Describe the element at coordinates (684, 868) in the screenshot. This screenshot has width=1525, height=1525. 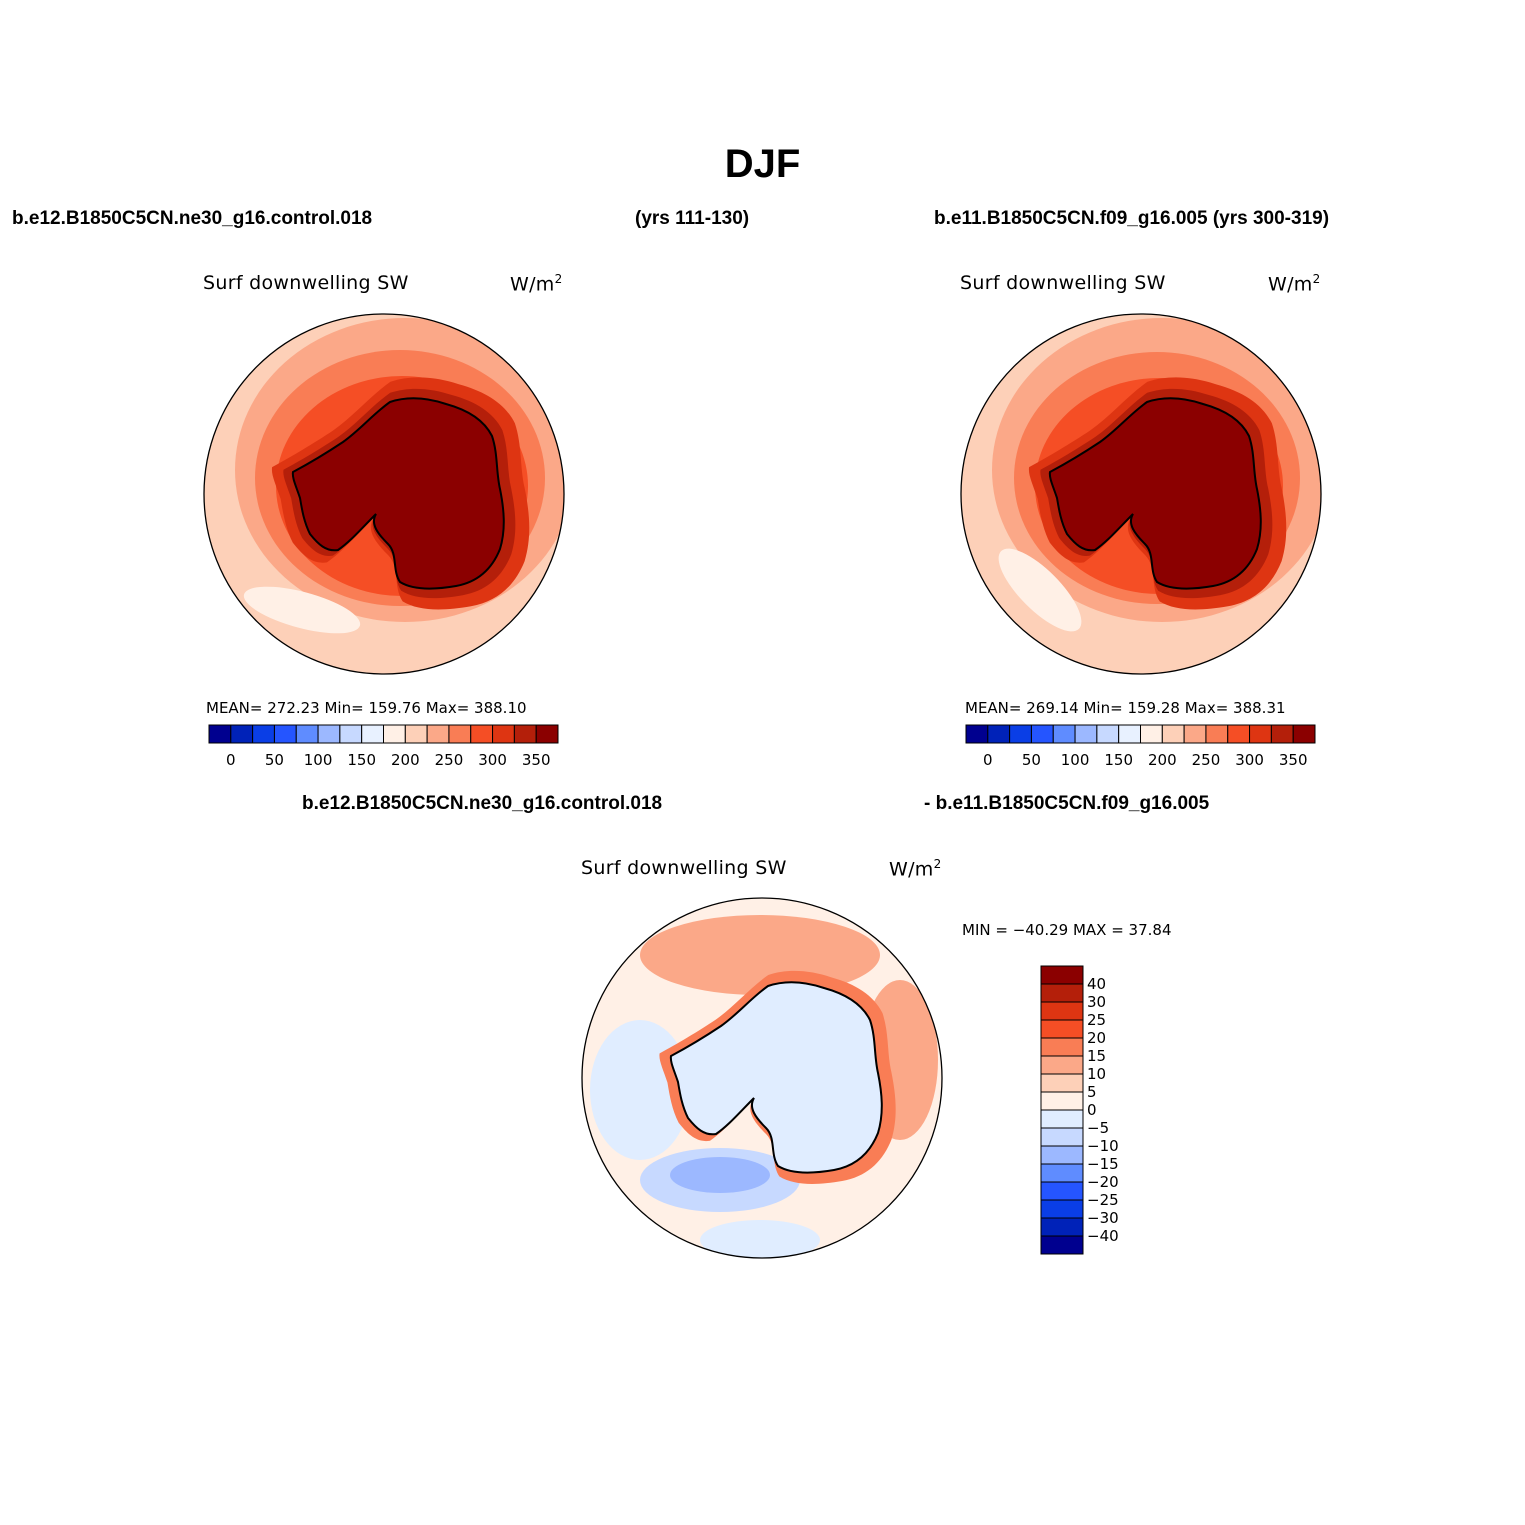
I see `panel3-variable-title: Surf downwelling SW` at that location.